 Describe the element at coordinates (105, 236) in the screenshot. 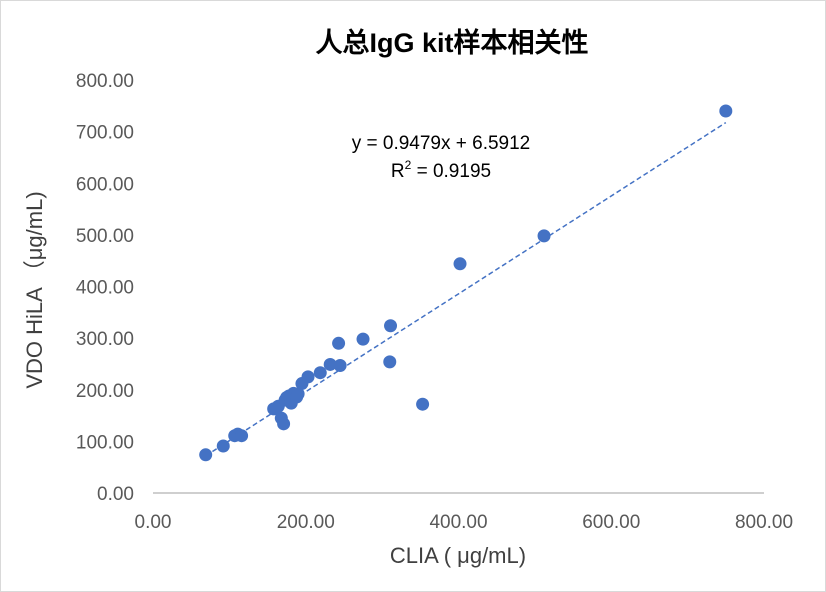

I see `y-tick-label: 500.00` at that location.